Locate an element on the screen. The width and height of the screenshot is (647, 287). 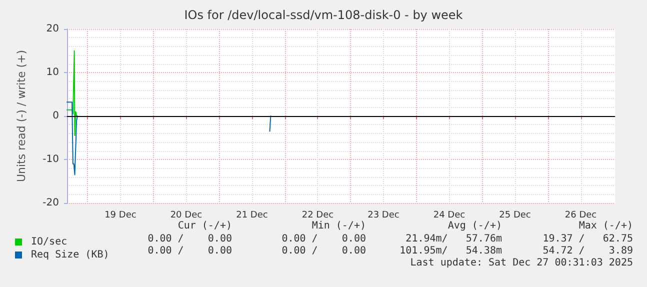
x-tick-label: 26 Dec is located at coordinates (580, 215).